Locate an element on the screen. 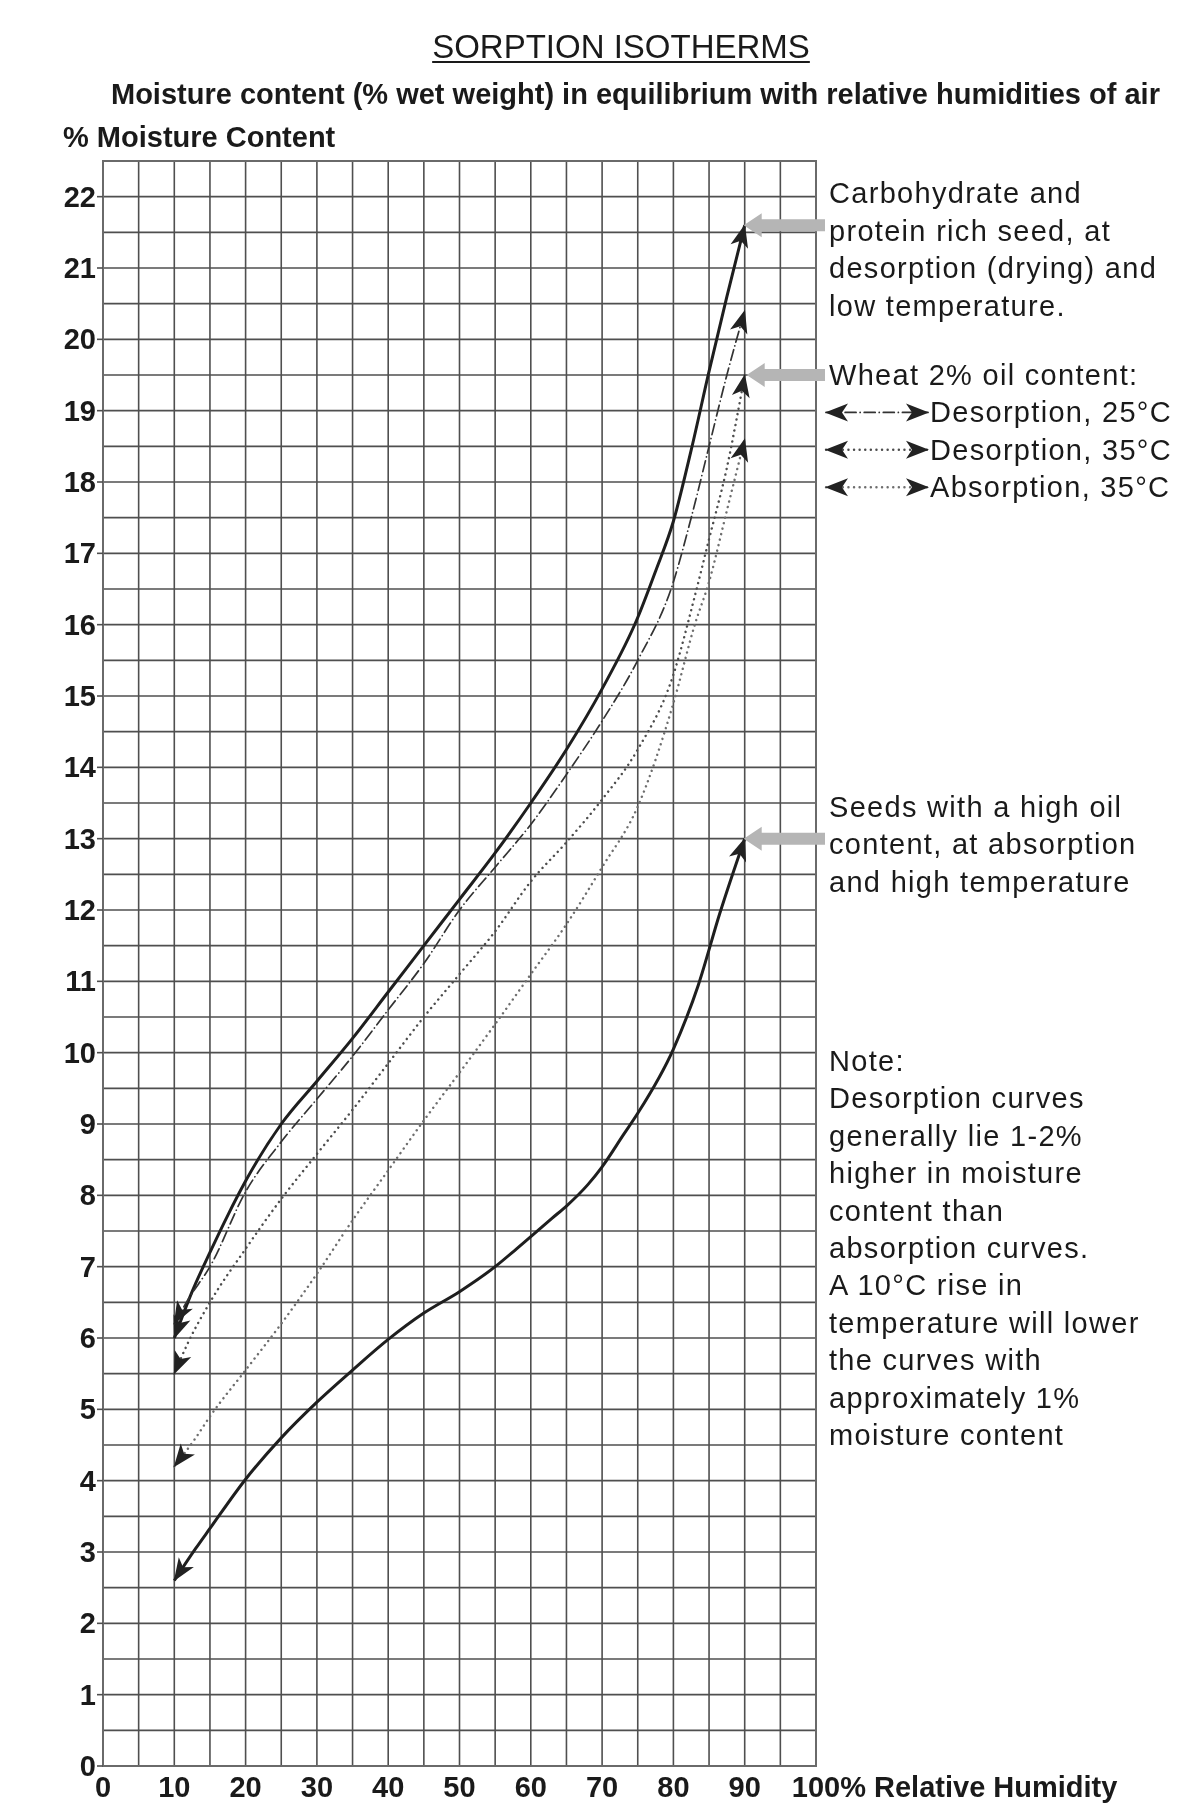  y-tick-label: 21 is located at coordinates (79, 268).